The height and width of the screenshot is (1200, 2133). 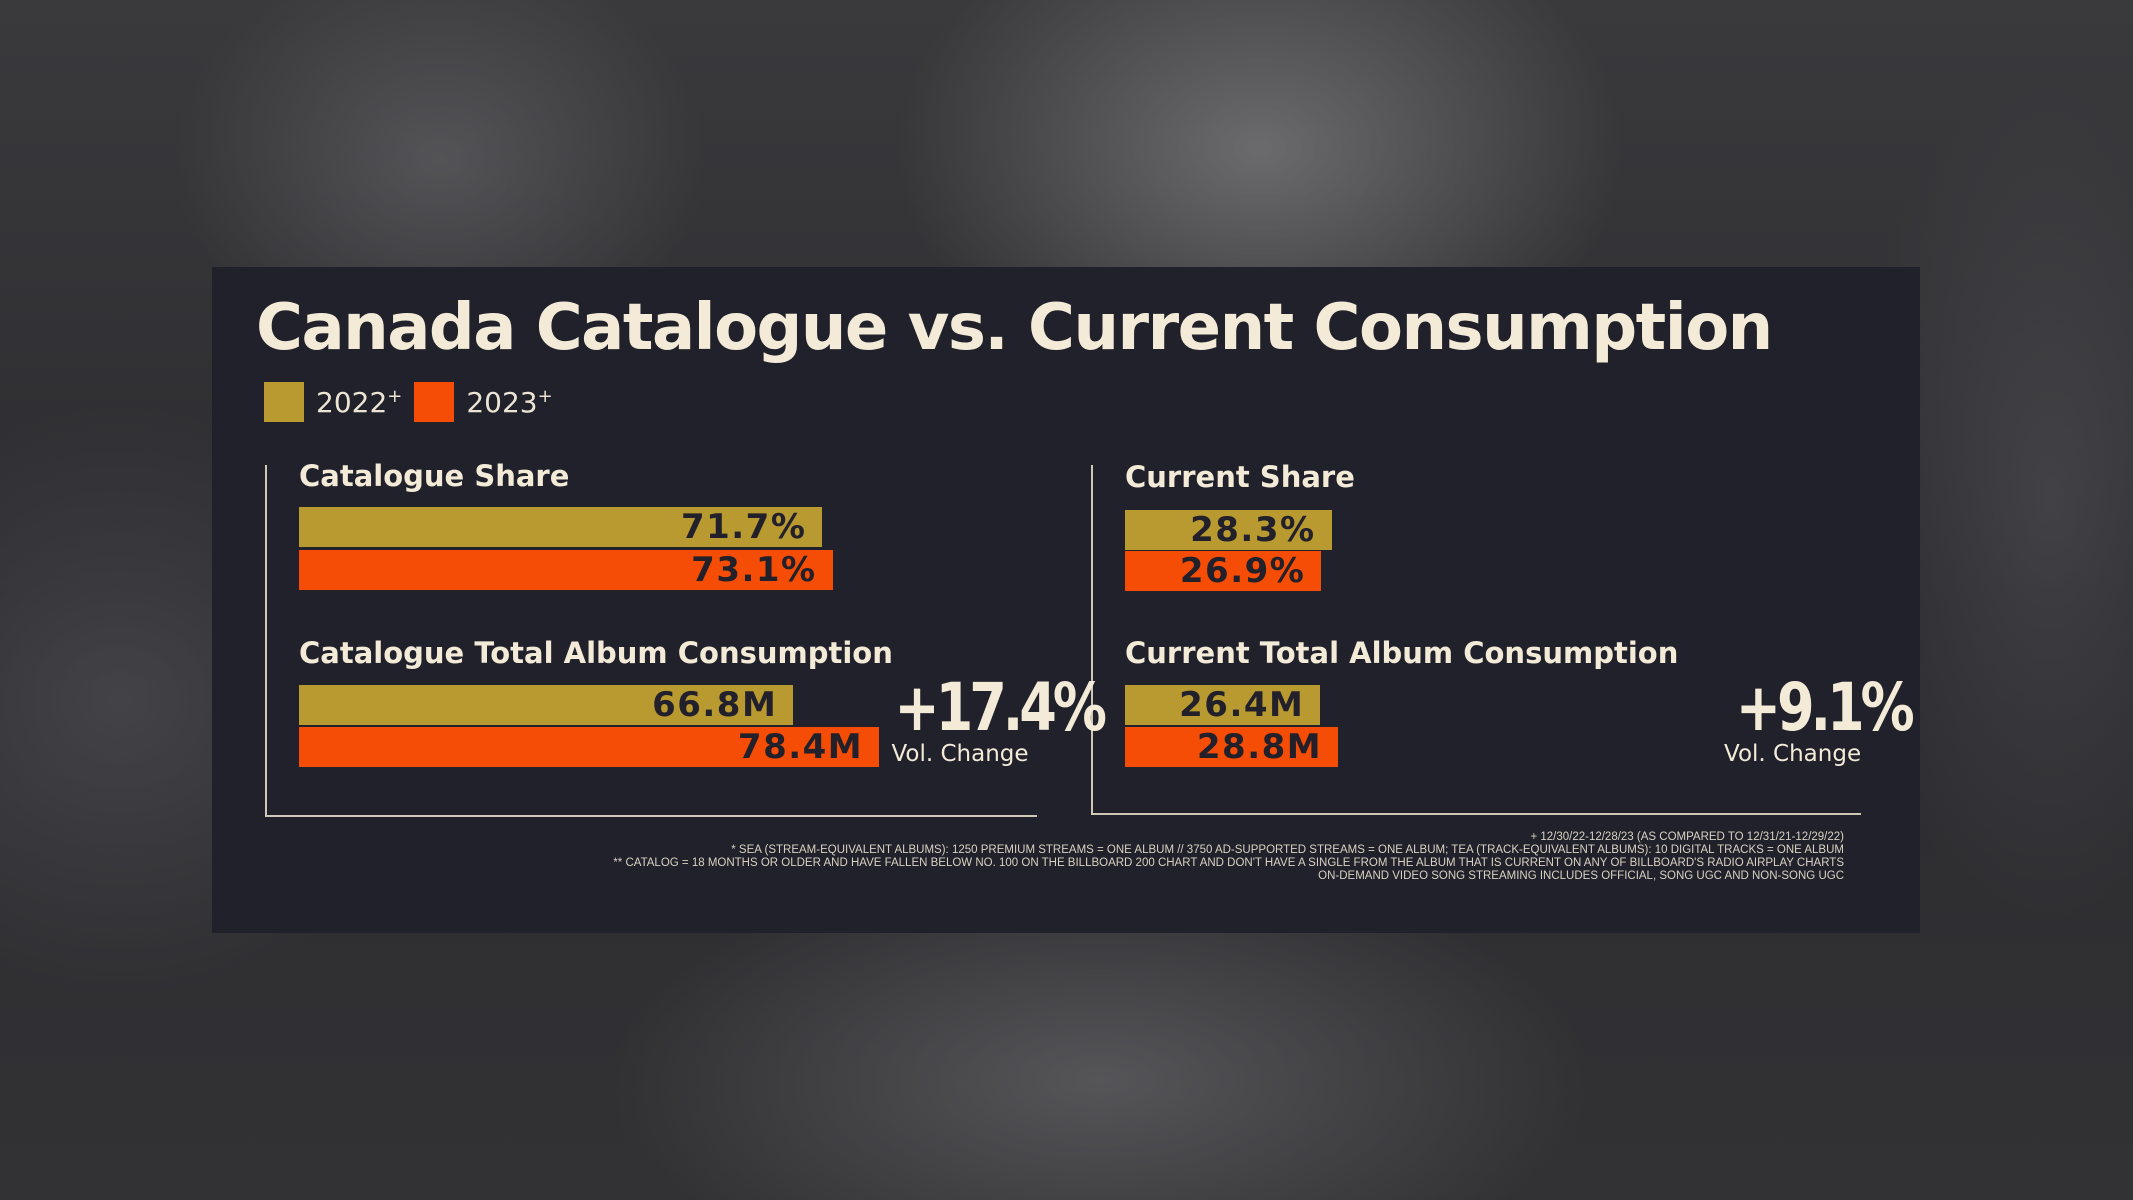 I want to click on current-share-bar-2022: 28.3%, so click(x=1228, y=530).